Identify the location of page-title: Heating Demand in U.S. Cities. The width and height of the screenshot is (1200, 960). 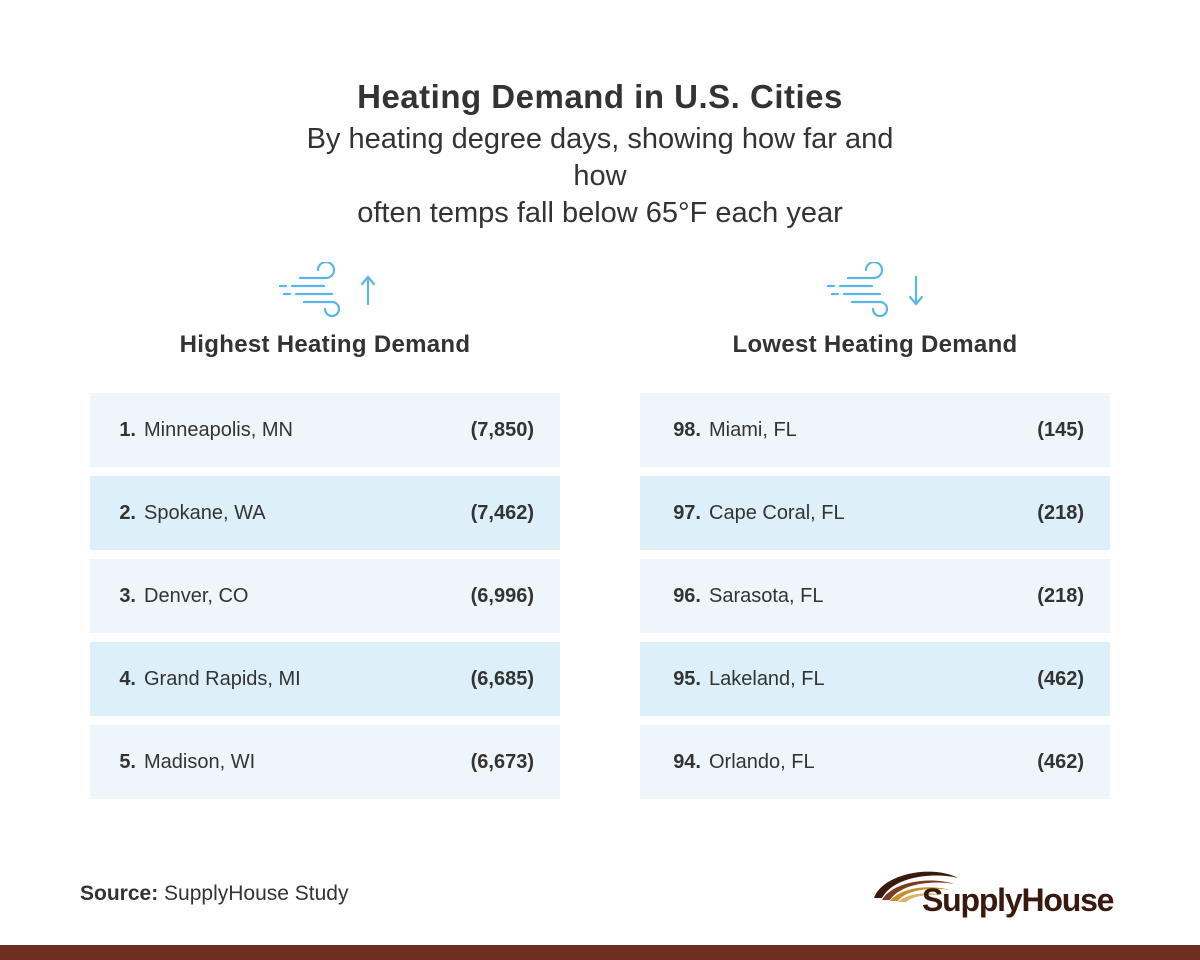
(600, 96).